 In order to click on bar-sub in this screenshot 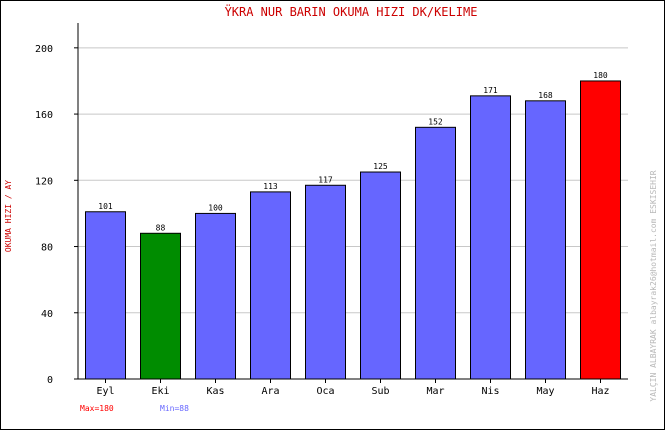, I will do `click(380, 275)`.